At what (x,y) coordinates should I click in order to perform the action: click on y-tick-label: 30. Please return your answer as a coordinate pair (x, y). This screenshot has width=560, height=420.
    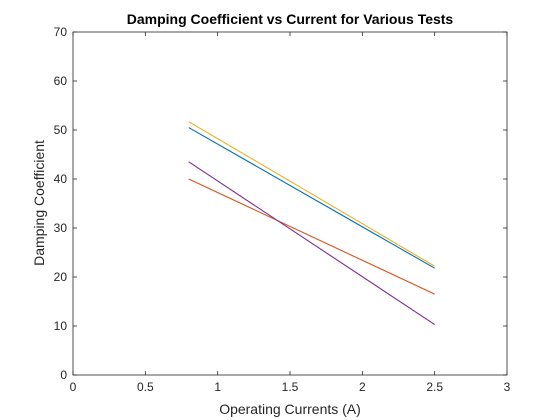
    Looking at the image, I should click on (61, 228).